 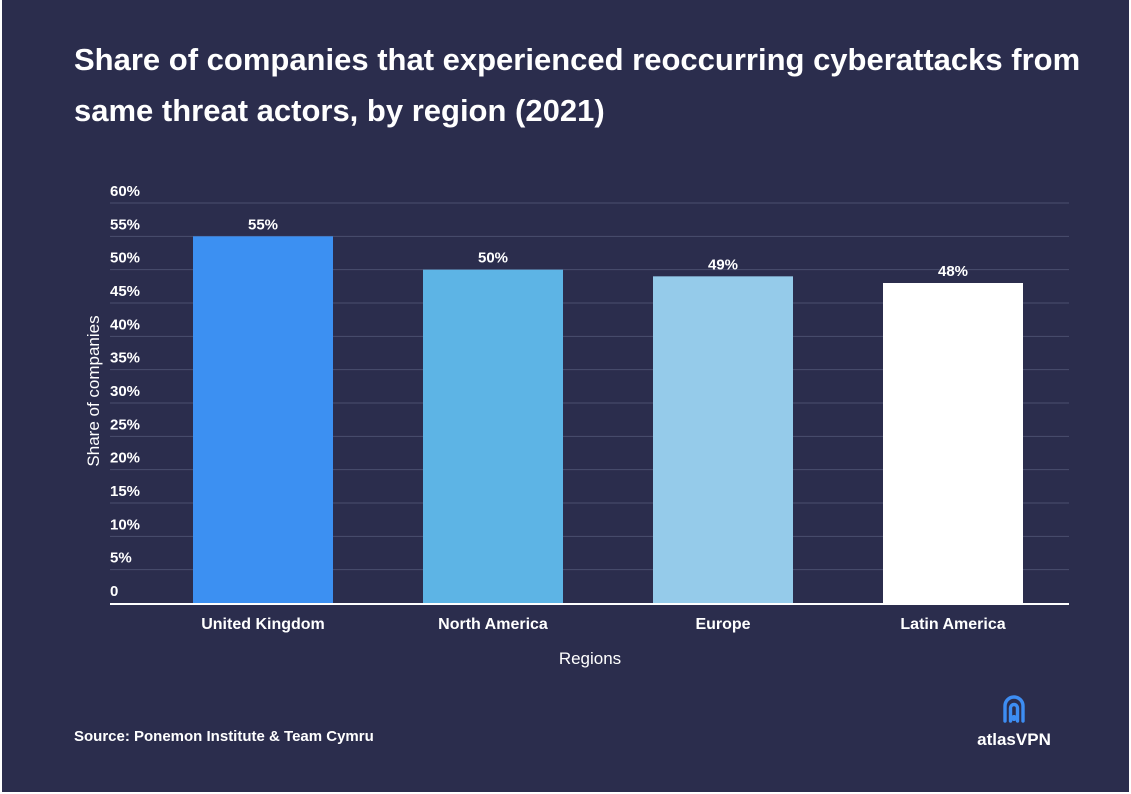 What do you see at coordinates (263, 224) in the screenshot?
I see `bar-value-label: 55%` at bounding box center [263, 224].